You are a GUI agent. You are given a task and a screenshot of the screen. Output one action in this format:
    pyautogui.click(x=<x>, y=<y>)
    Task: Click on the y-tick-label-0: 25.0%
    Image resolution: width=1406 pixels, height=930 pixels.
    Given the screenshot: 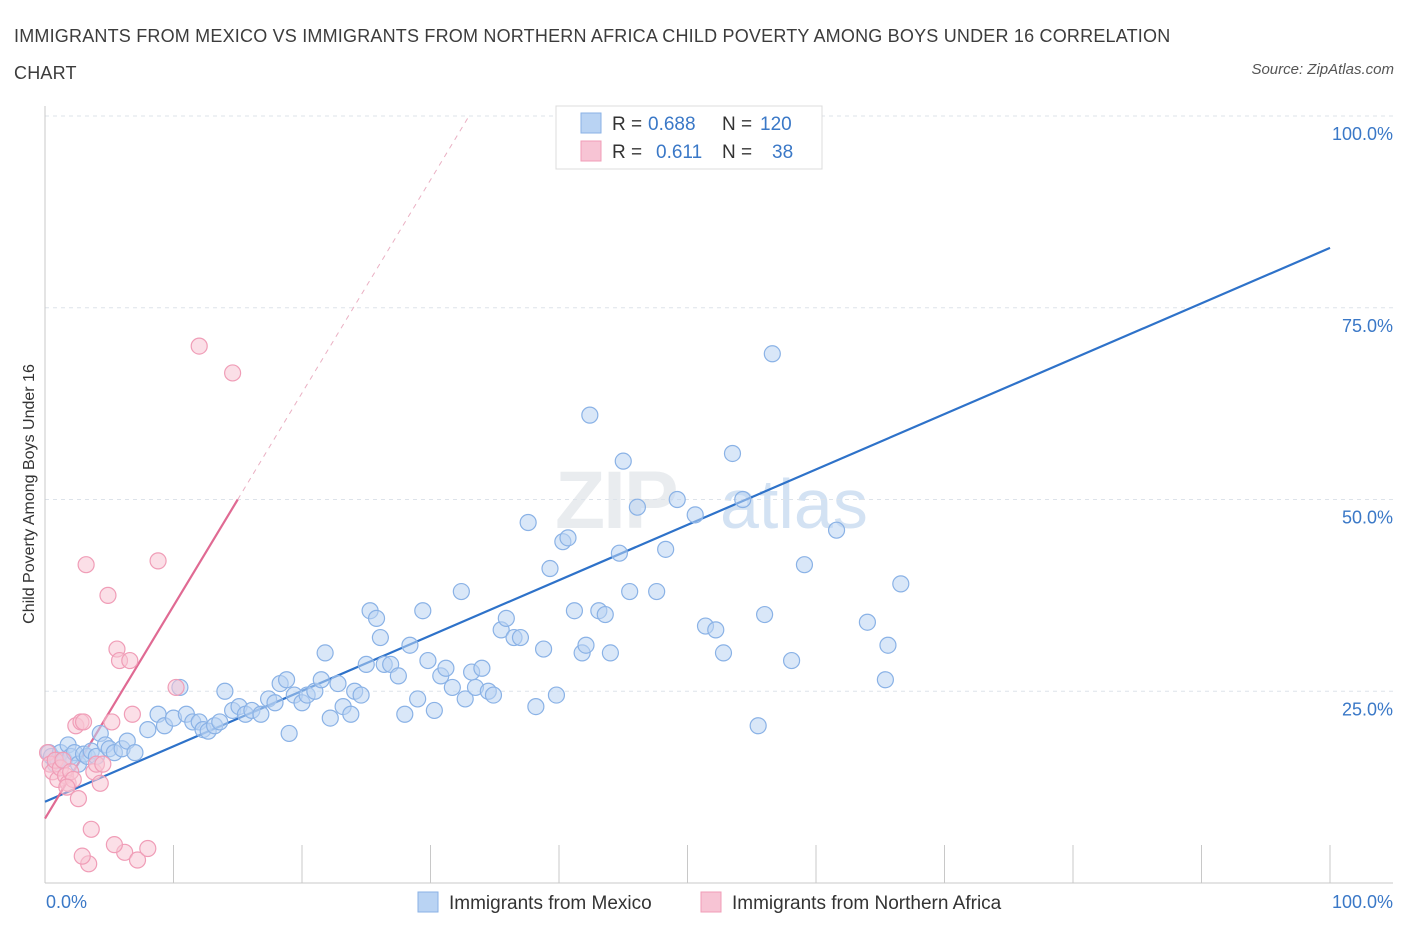 What is the action you would take?
    pyautogui.click(x=1367, y=709)
    